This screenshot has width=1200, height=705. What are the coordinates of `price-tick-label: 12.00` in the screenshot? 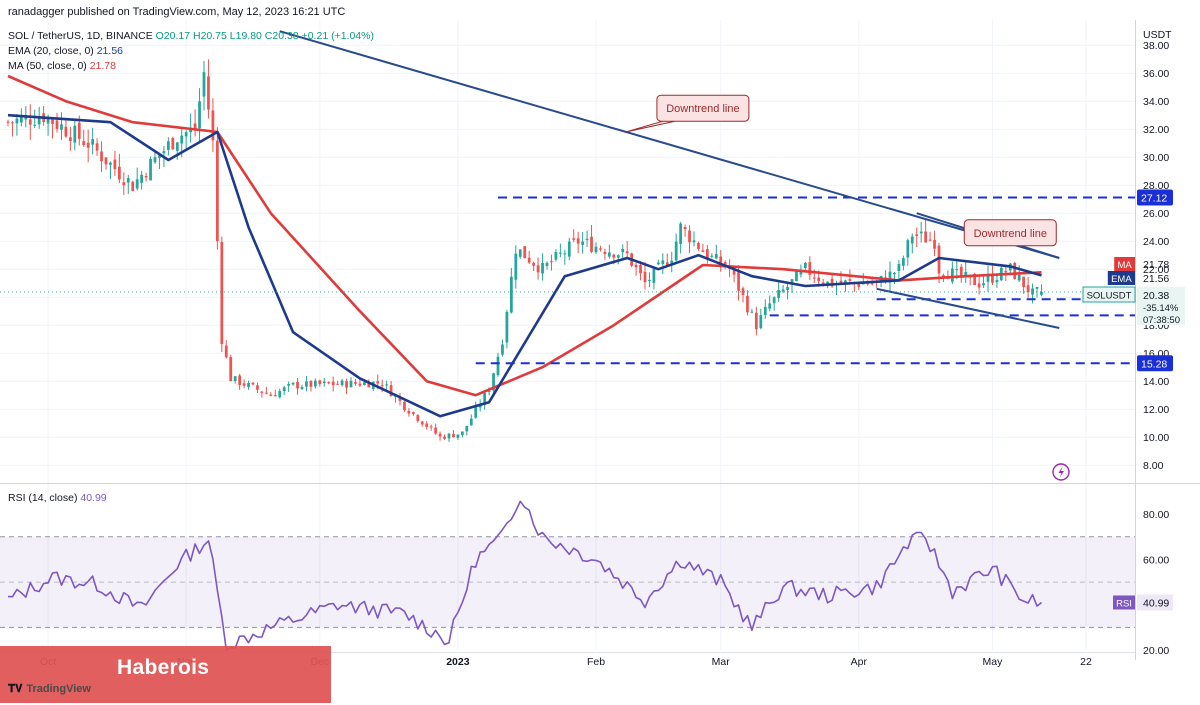 It's located at (1156, 410).